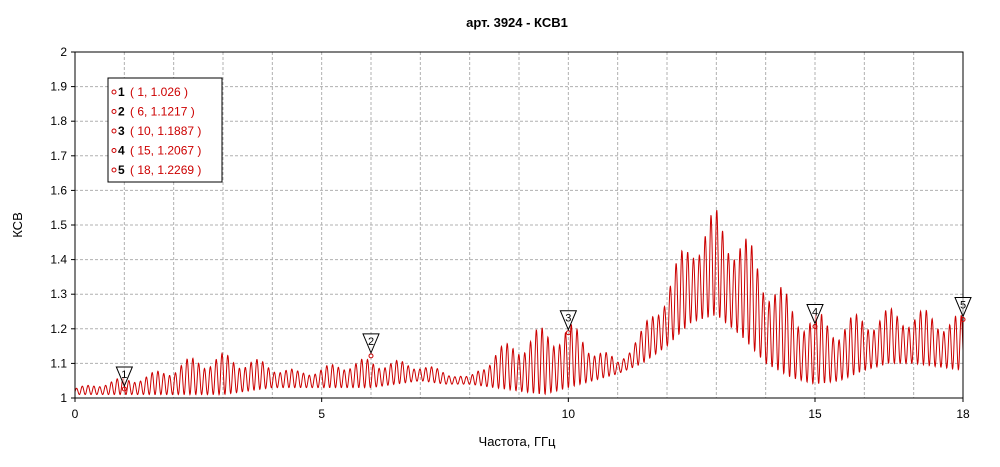  Describe the element at coordinates (58, 121) in the screenshot. I see `y-tick-label: 1.8` at that location.